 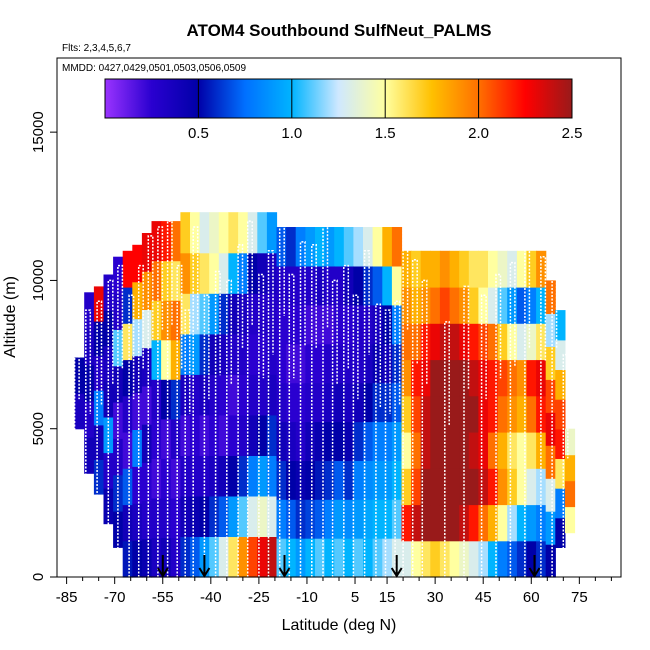 What do you see at coordinates (339, 625) in the screenshot?
I see `x-axis-label: Latitude (deg N)` at bounding box center [339, 625].